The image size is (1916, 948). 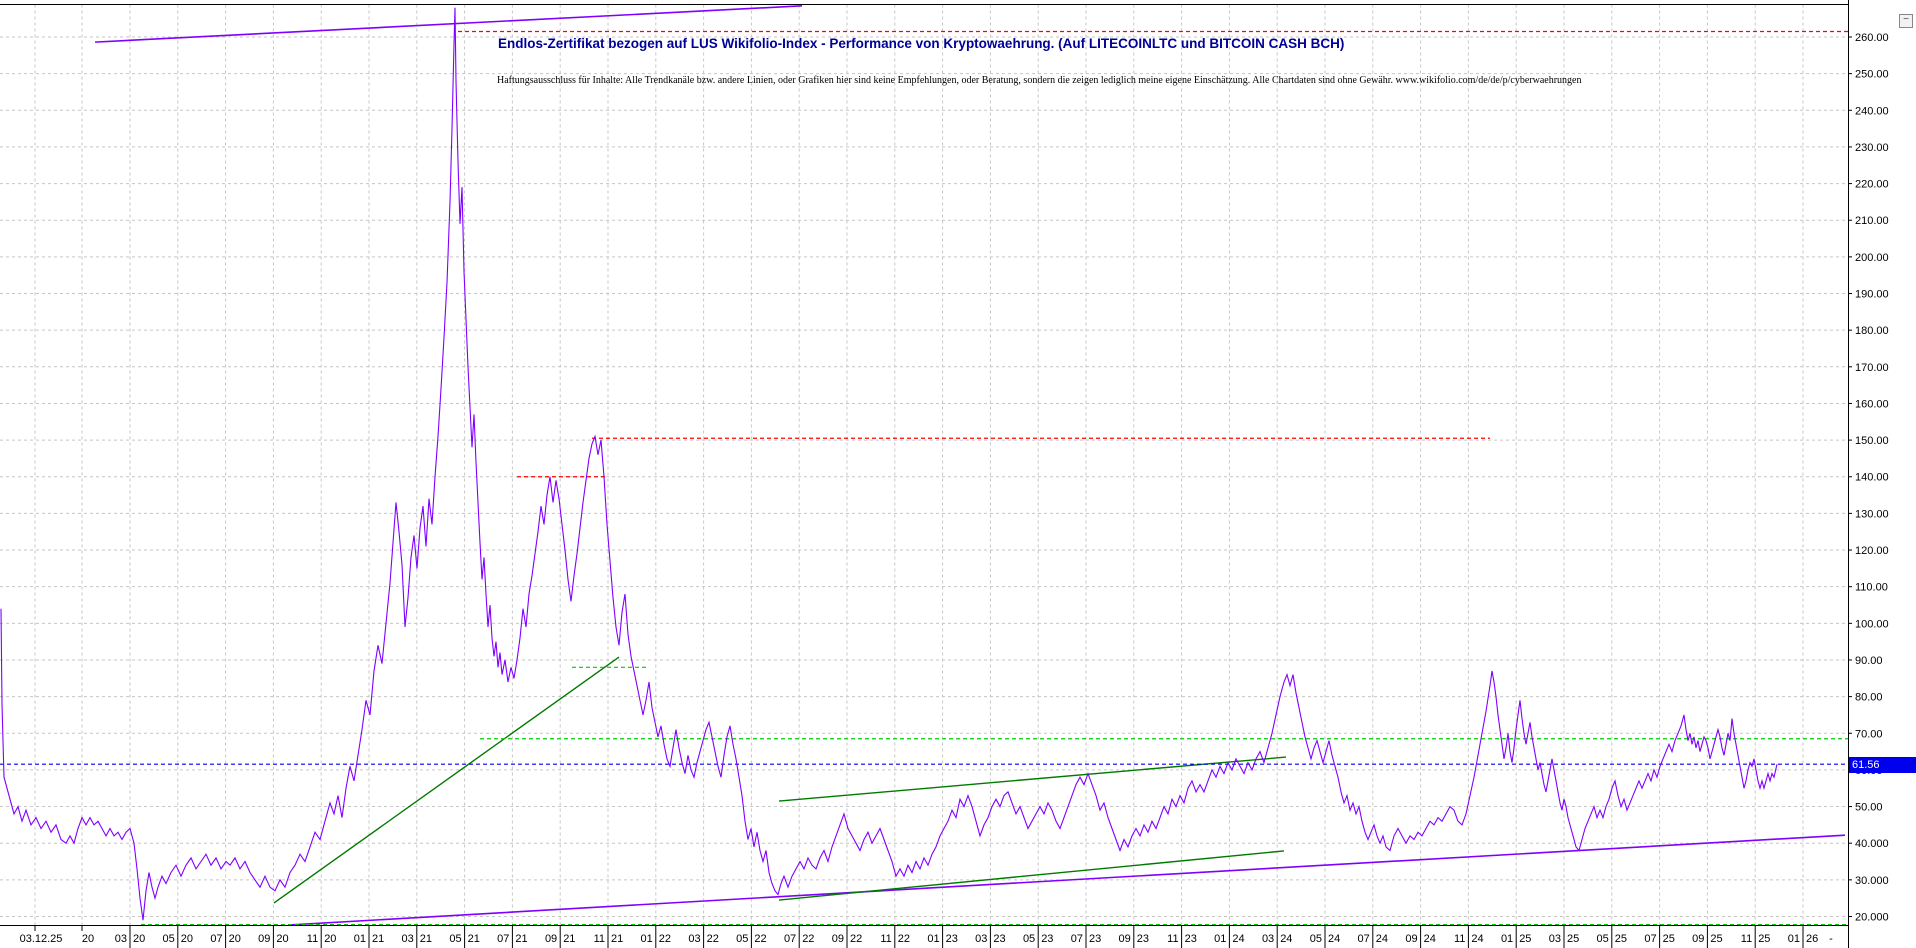 What do you see at coordinates (1872, 38) in the screenshot?
I see `y-tick-label: 260.00` at bounding box center [1872, 38].